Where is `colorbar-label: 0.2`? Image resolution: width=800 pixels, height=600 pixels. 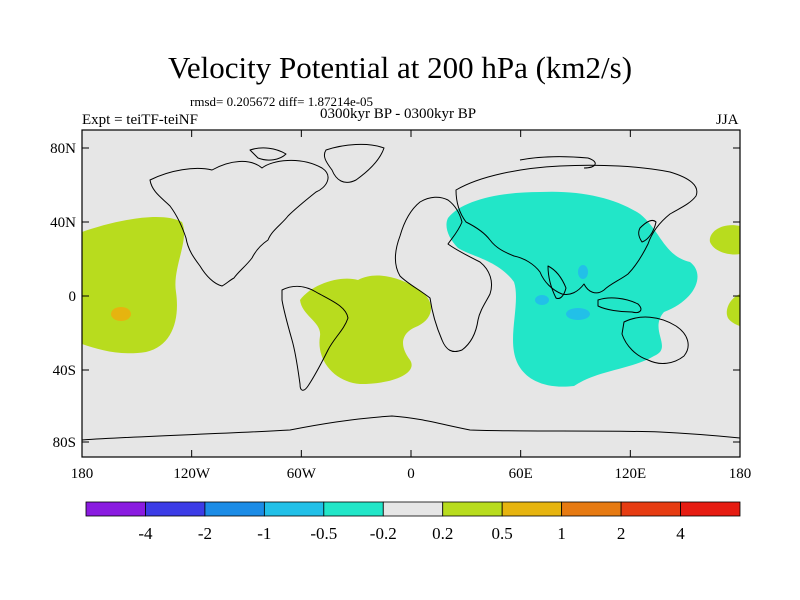 colorbar-label: 0.2 is located at coordinates (442, 533).